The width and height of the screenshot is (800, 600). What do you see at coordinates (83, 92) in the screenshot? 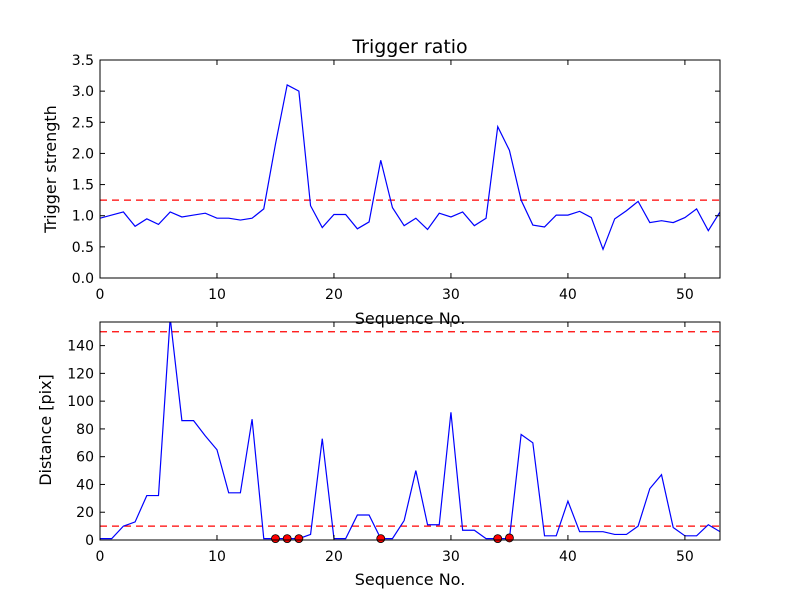
I see `y-tick-label: 3.0` at bounding box center [83, 92].